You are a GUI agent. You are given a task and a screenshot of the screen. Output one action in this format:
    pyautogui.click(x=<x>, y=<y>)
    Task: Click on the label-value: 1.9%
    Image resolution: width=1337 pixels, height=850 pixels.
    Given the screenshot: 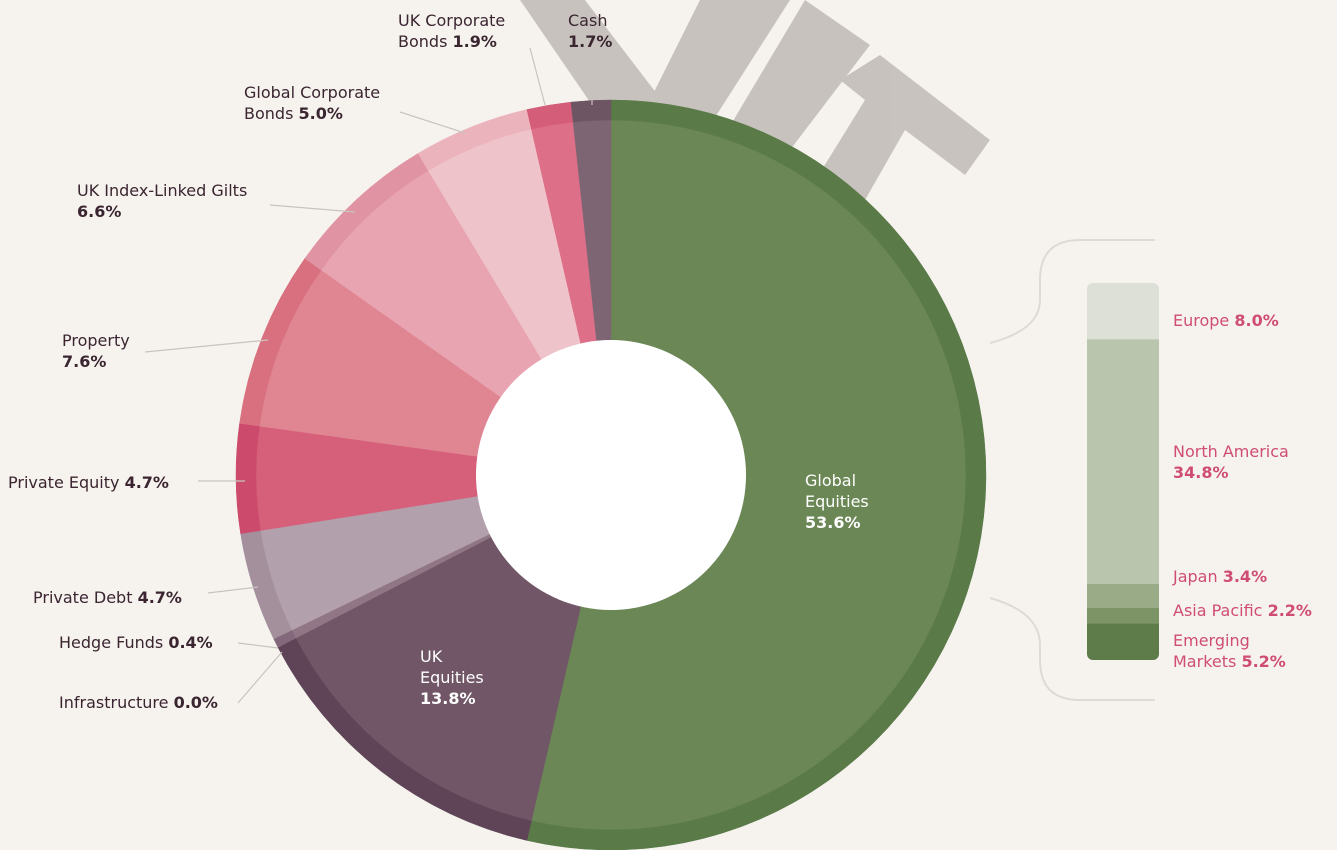 What is the action you would take?
    pyautogui.click(x=474, y=41)
    